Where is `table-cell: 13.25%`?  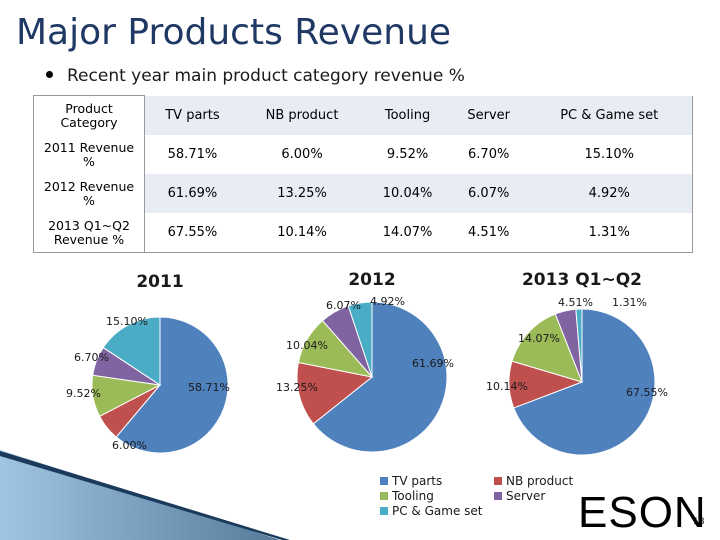 table-cell: 13.25% is located at coordinates (302, 193).